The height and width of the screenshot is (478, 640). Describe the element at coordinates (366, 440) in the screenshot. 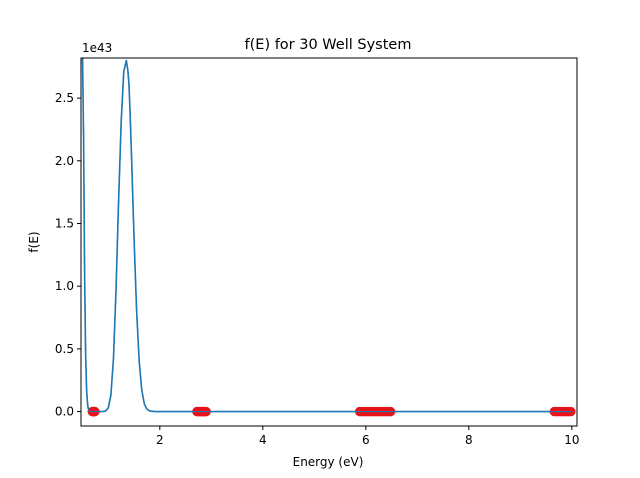

I see `x-tick-label: 6` at that location.